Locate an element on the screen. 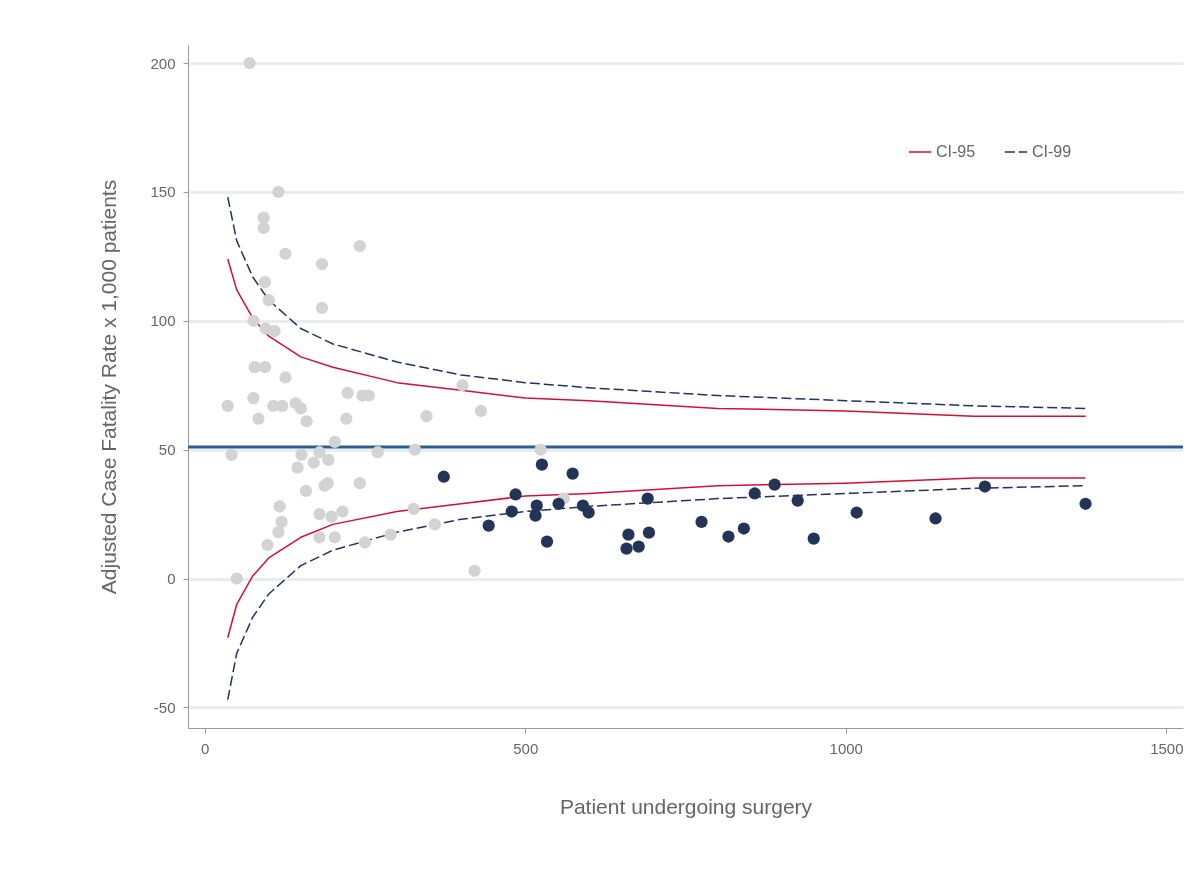 This screenshot has width=1200, height=883. legend-label: CI-99 is located at coordinates (1052, 151).